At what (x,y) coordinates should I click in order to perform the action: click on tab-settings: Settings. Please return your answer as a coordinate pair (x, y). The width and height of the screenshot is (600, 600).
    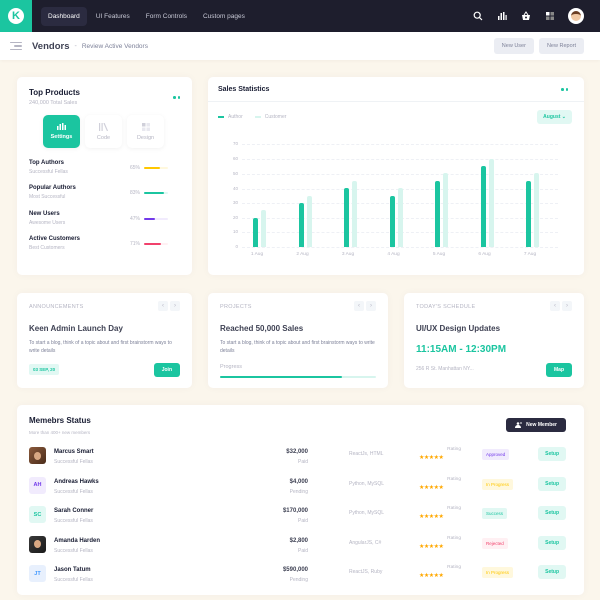
    Looking at the image, I should click on (61, 131).